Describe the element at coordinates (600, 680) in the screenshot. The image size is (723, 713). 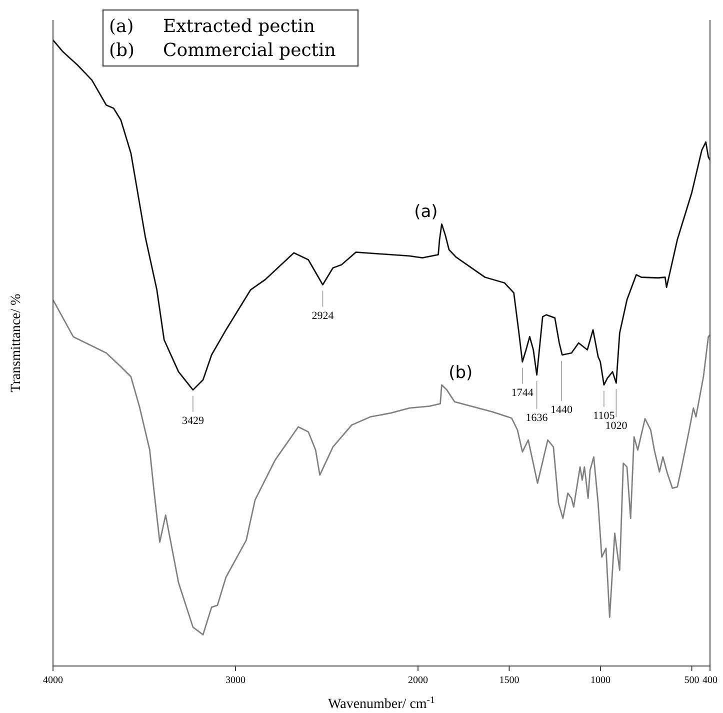
I see `x-tick-label: 1000` at that location.